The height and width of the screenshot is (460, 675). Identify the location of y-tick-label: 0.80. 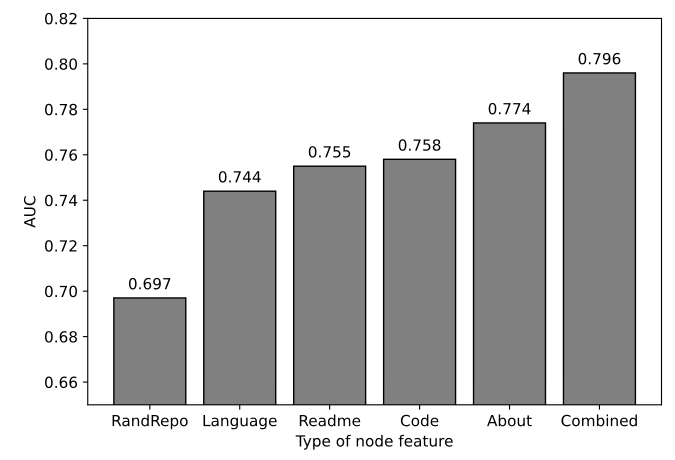
(61, 64).